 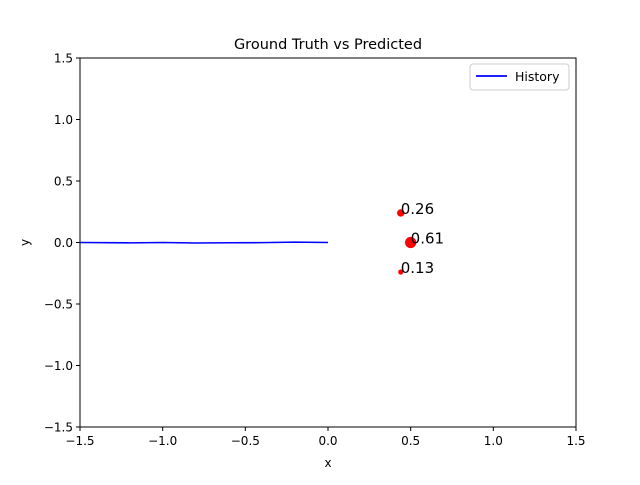 I want to click on y-tick-label: −1.5, so click(x=58, y=428).